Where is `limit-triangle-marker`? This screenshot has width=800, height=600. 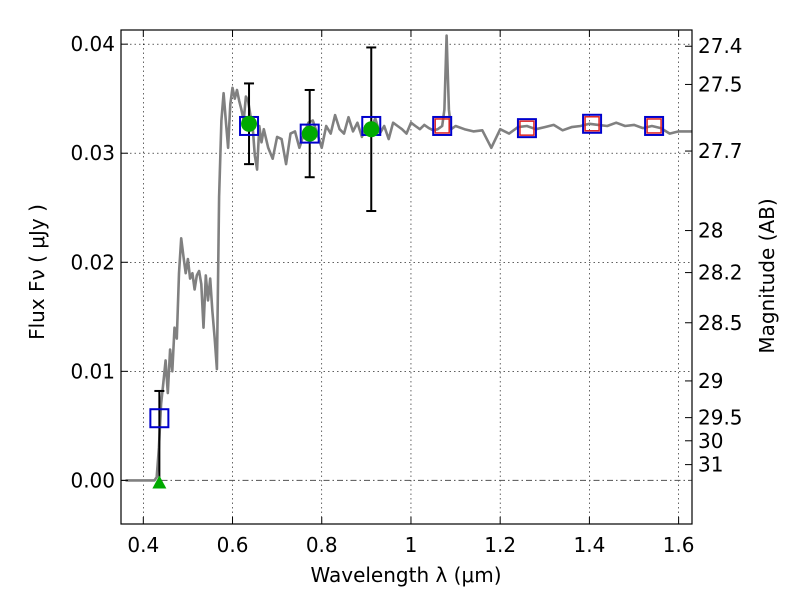 limit-triangle-marker is located at coordinates (159, 482).